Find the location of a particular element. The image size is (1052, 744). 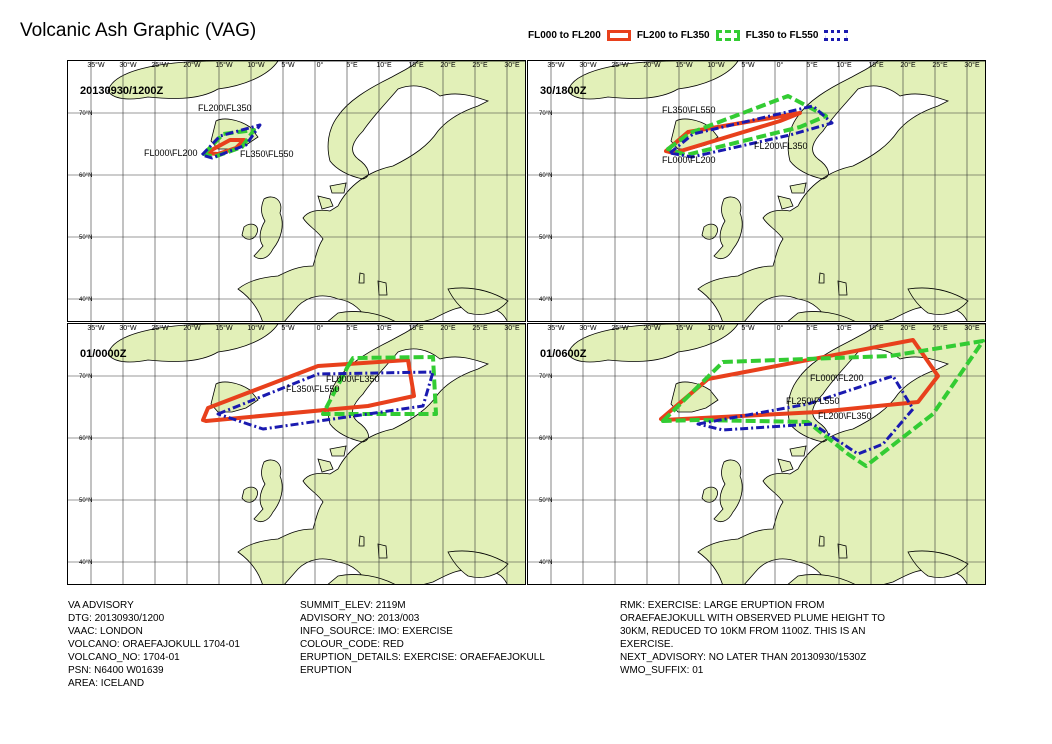

legend-label-fl000-fl200: FL000 to FL200 is located at coordinates (564, 35).